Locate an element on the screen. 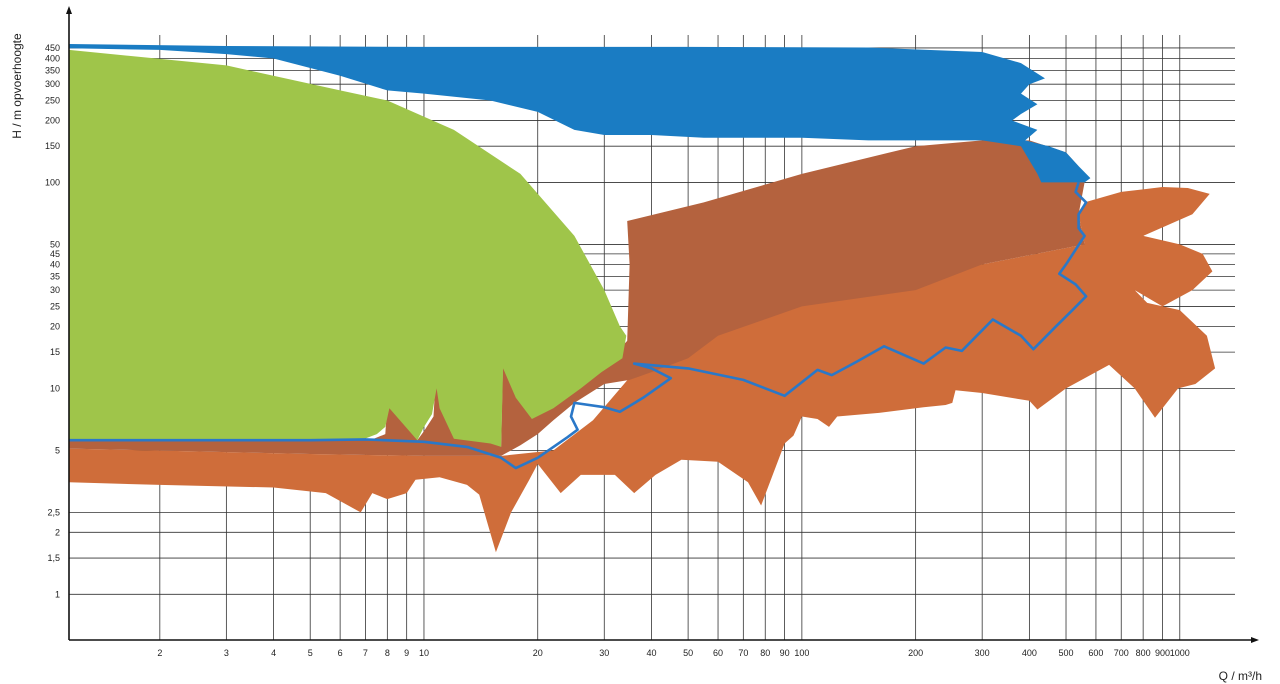  x-tick-label: 1000 is located at coordinates (1180, 653).